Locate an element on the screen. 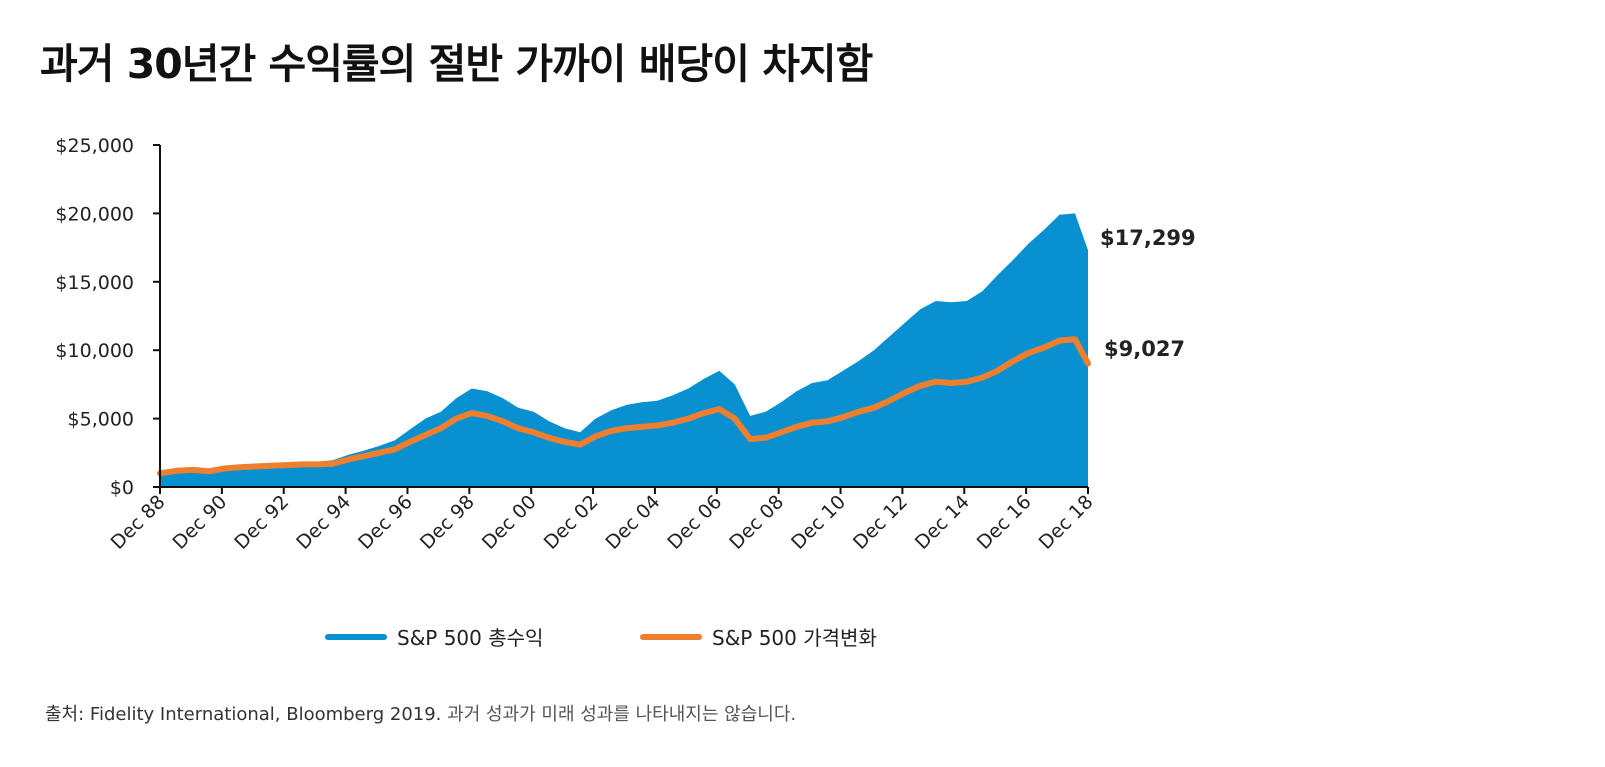  legend-label-total-return: S&P 500 총수익 is located at coordinates (470, 638).